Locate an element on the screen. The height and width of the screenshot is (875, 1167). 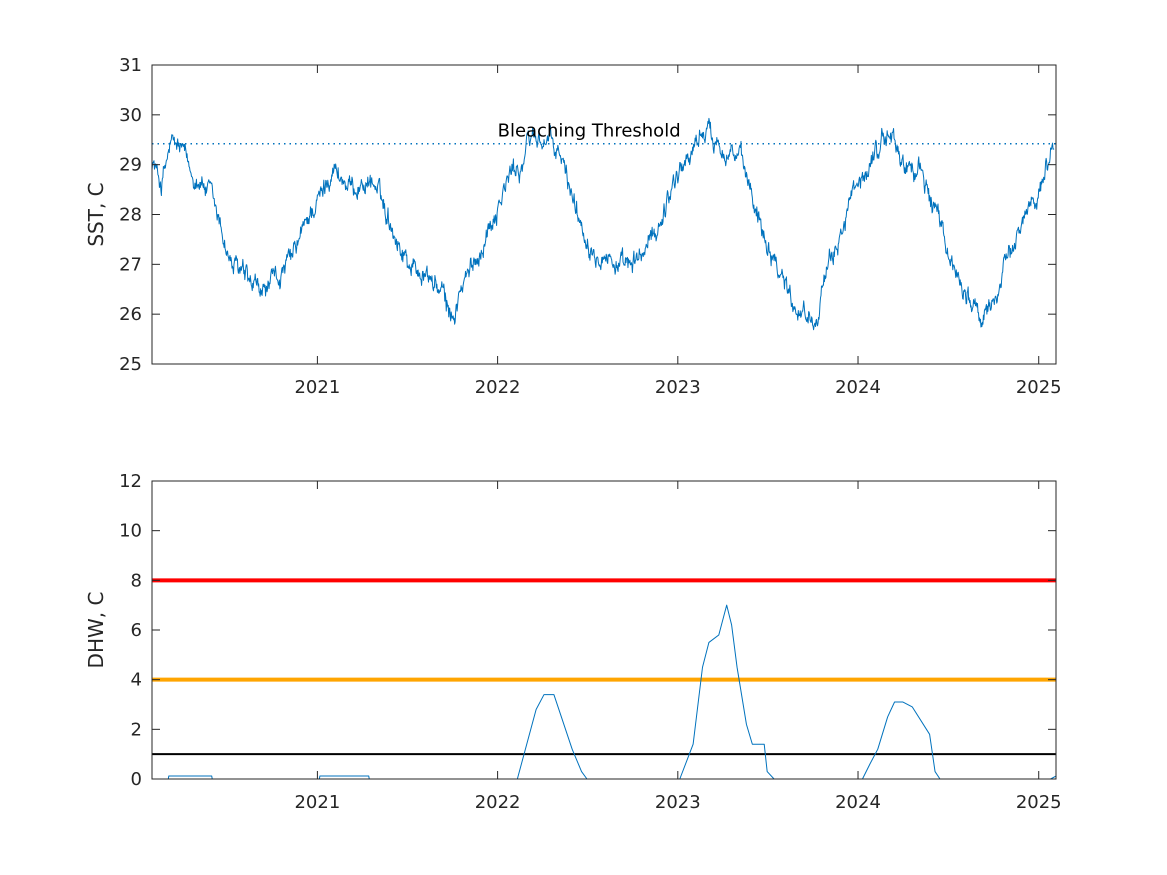
y-tick-label: 31 is located at coordinates (130, 65).